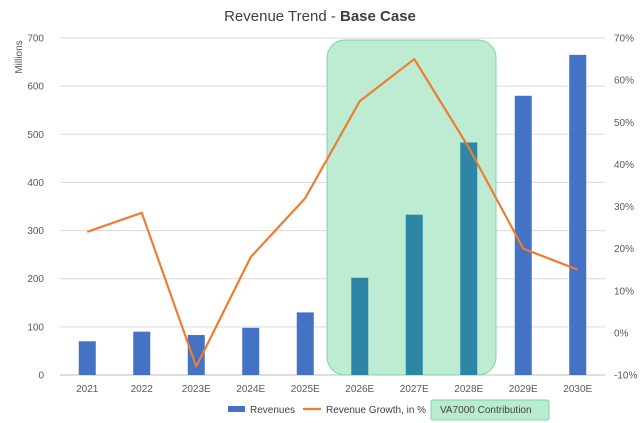 This screenshot has width=640, height=423. I want to click on y-tick-label: 700, so click(35, 39).